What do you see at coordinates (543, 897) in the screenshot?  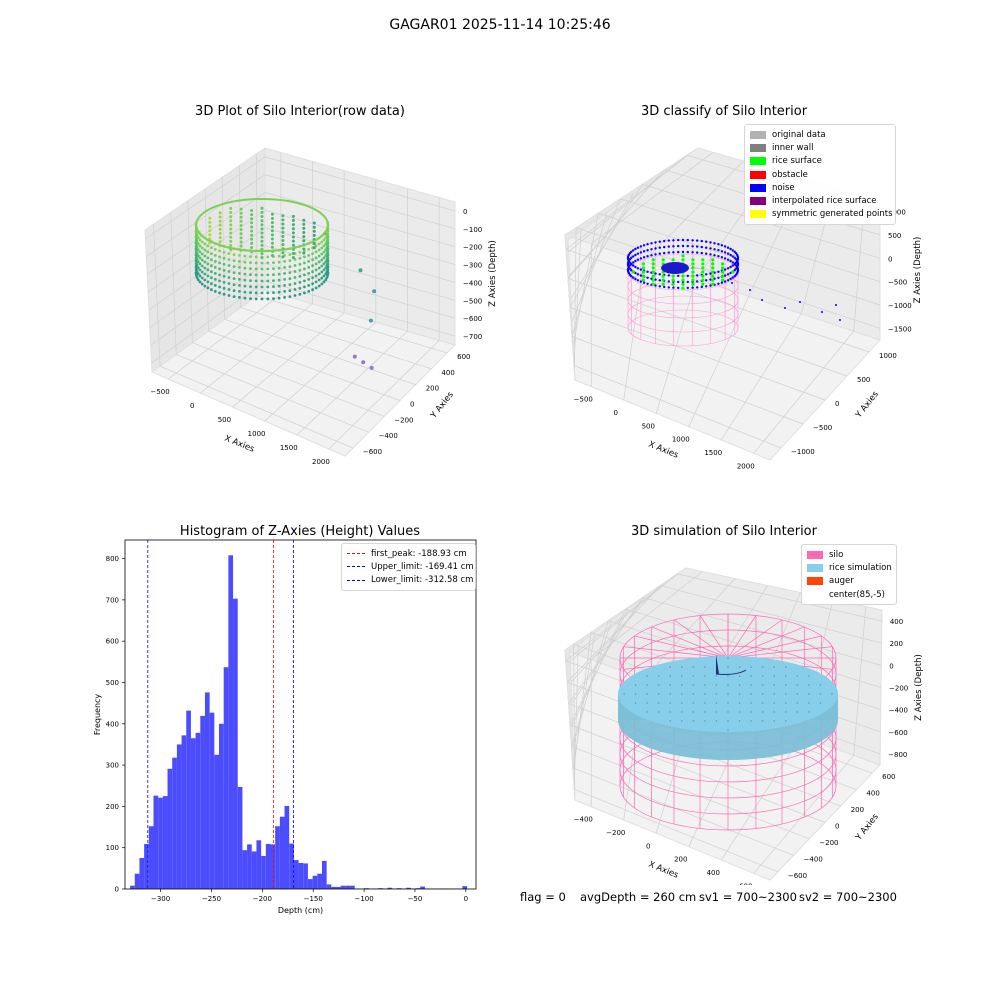 I see `footer-flag: flag = 0` at bounding box center [543, 897].